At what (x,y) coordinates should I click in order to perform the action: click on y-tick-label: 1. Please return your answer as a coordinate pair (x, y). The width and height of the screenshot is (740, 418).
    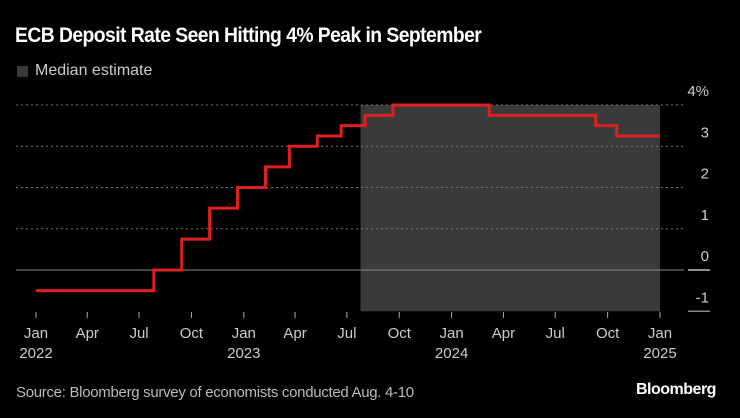
    Looking at the image, I should click on (705, 215).